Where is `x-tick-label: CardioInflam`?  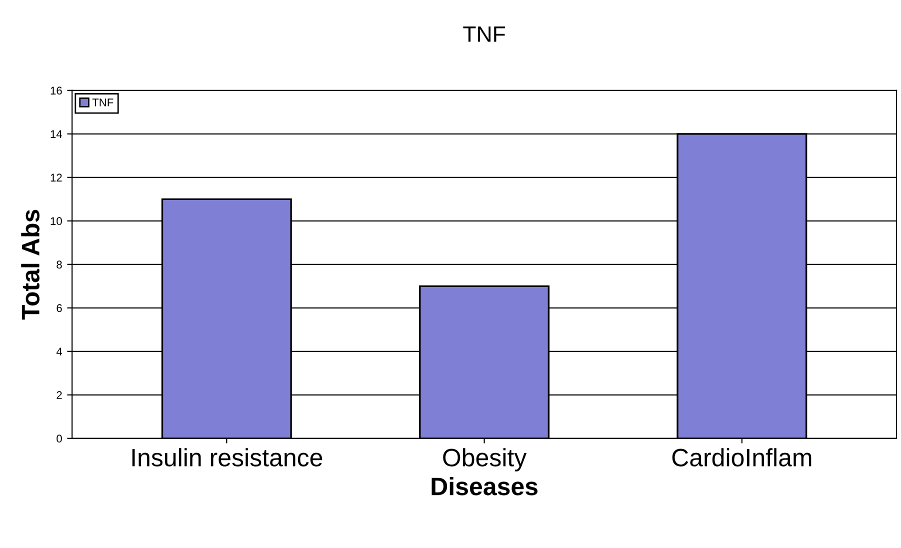 x-tick-label: CardioInflam is located at coordinates (742, 457).